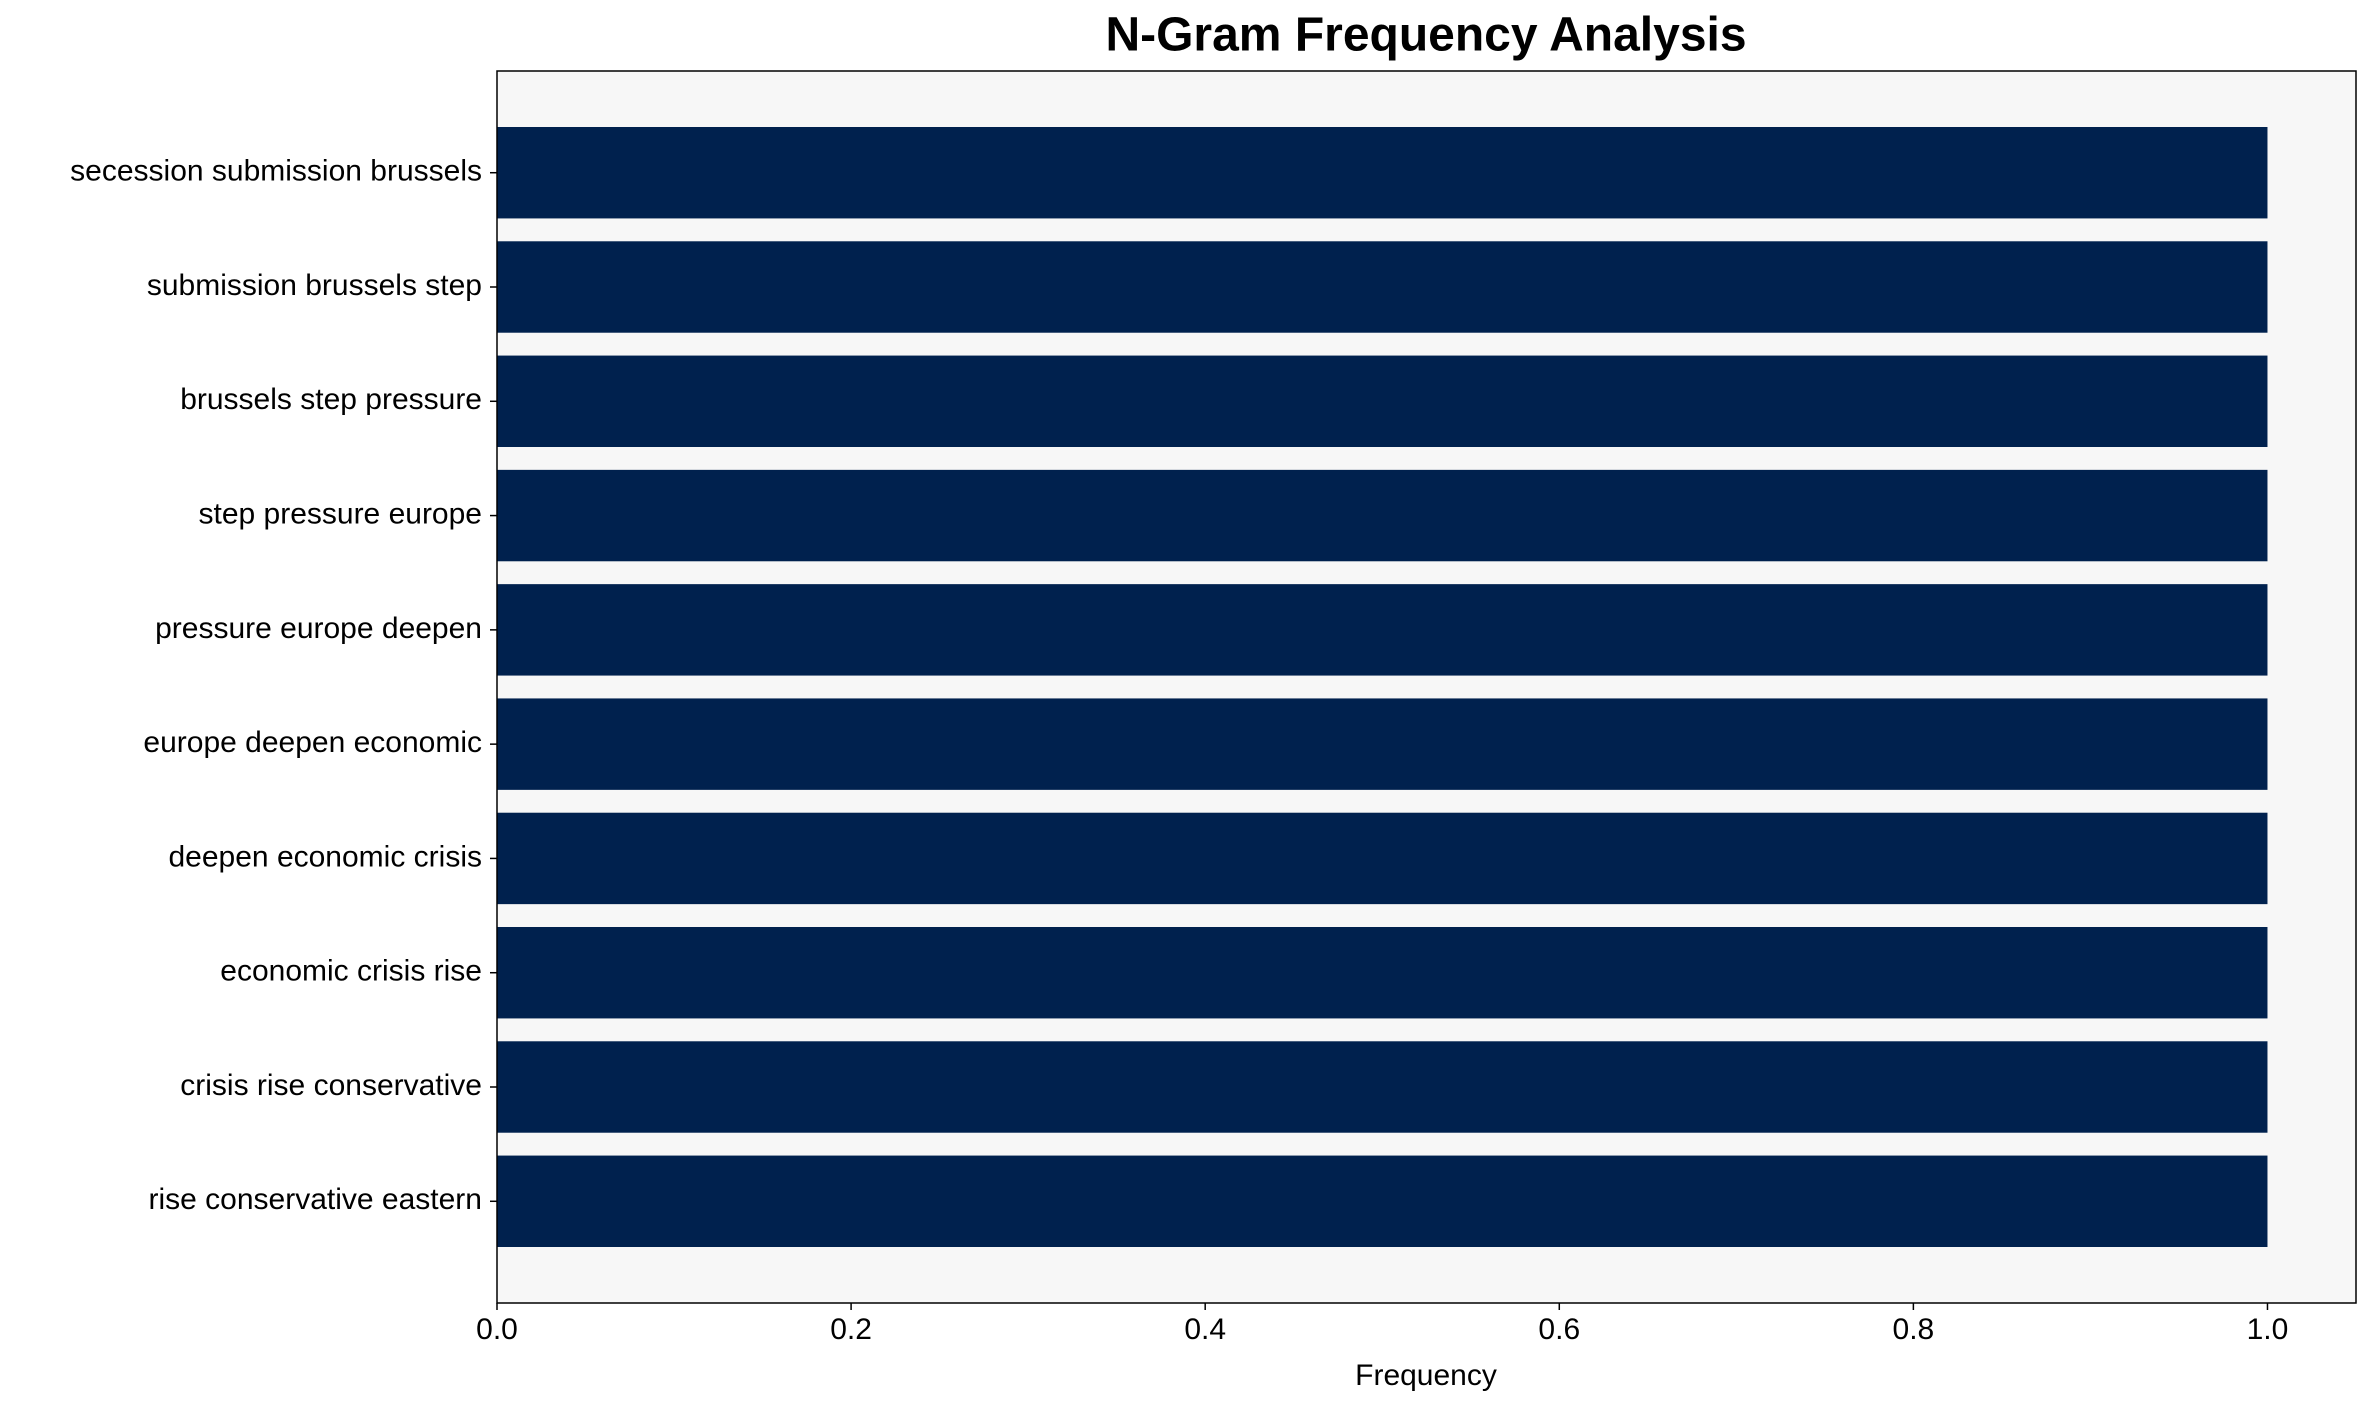  What do you see at coordinates (326, 856) in the screenshot?
I see `y-tick-label: deepen economic crisis` at bounding box center [326, 856].